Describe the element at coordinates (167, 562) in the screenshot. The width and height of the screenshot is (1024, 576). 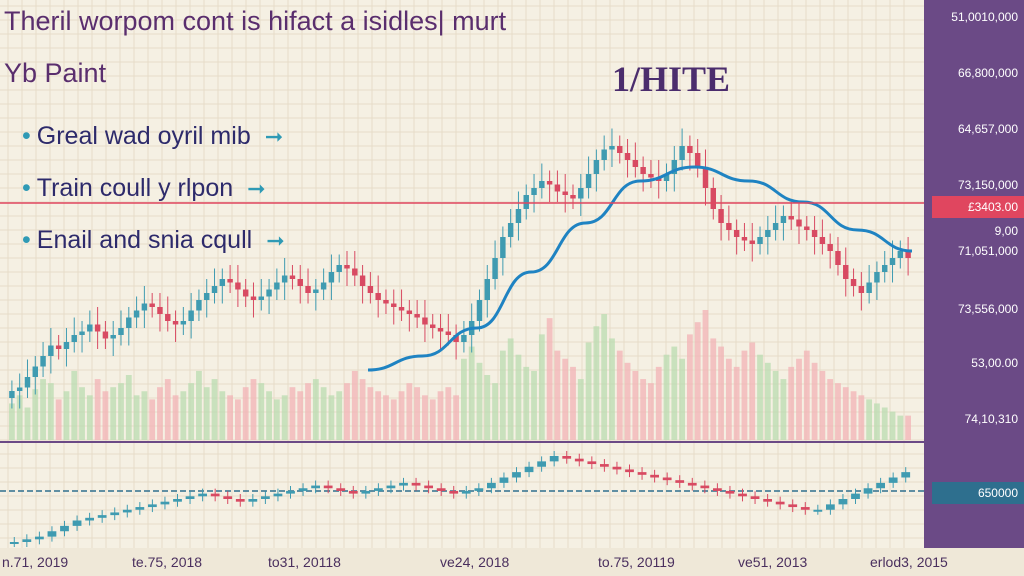
I see `date-tick-label: te.75, 2018` at that location.